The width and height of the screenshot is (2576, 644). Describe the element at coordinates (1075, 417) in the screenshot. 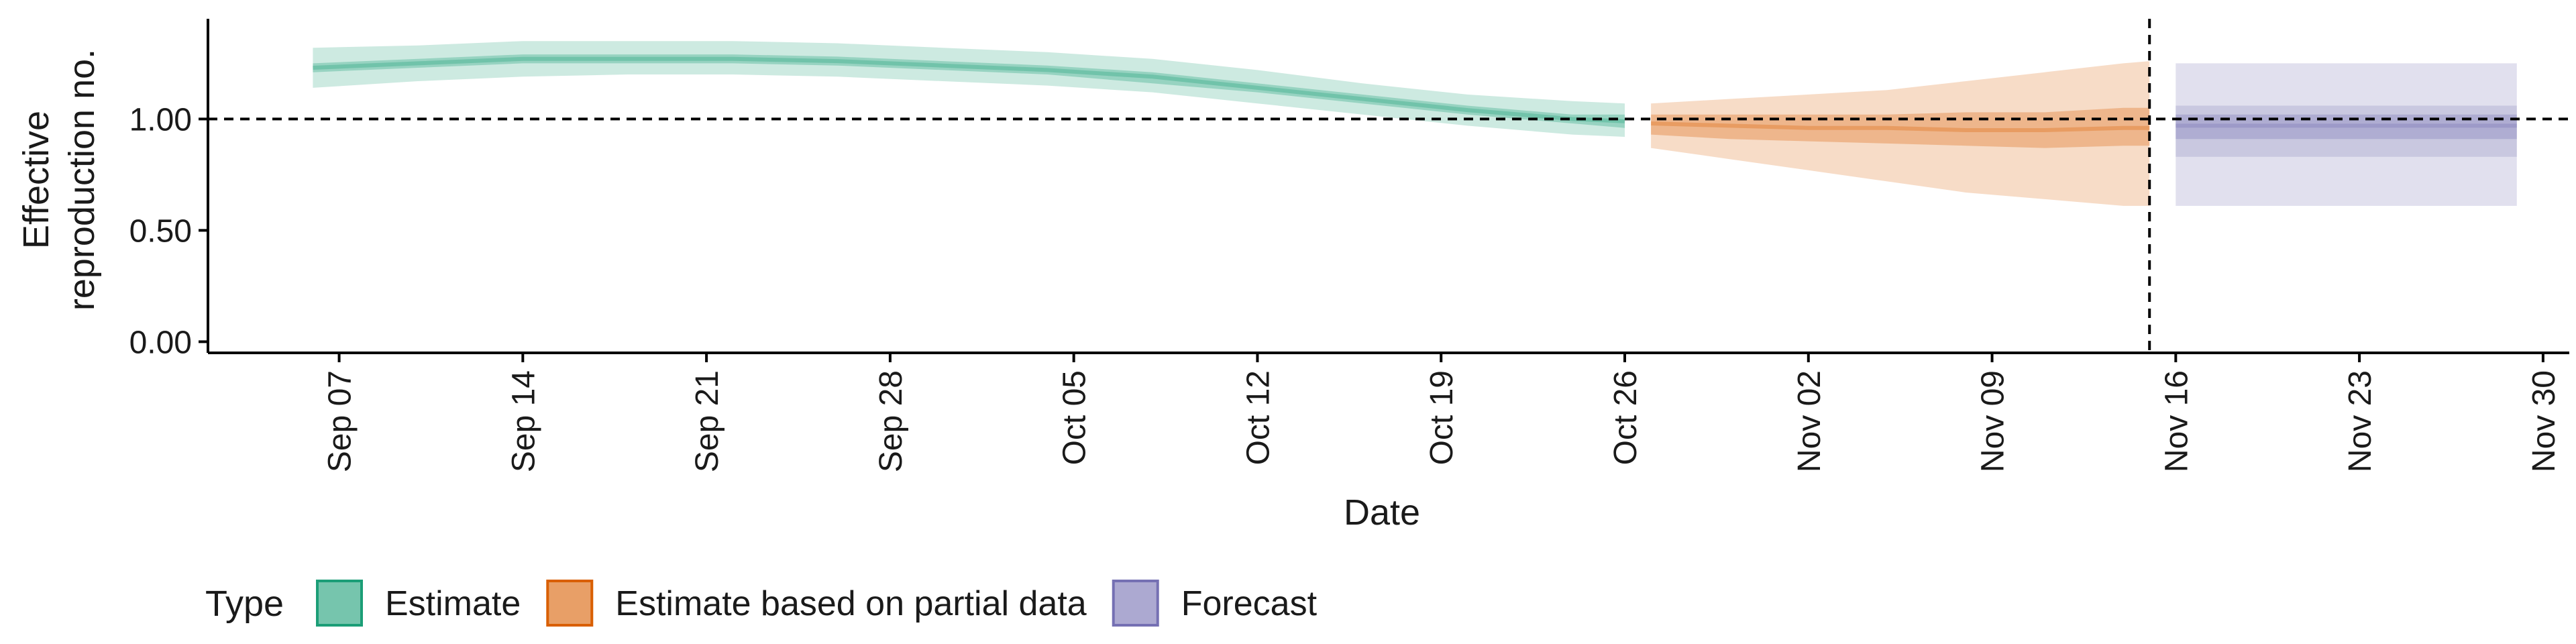

I see `x-tick-label: Oct 05` at that location.